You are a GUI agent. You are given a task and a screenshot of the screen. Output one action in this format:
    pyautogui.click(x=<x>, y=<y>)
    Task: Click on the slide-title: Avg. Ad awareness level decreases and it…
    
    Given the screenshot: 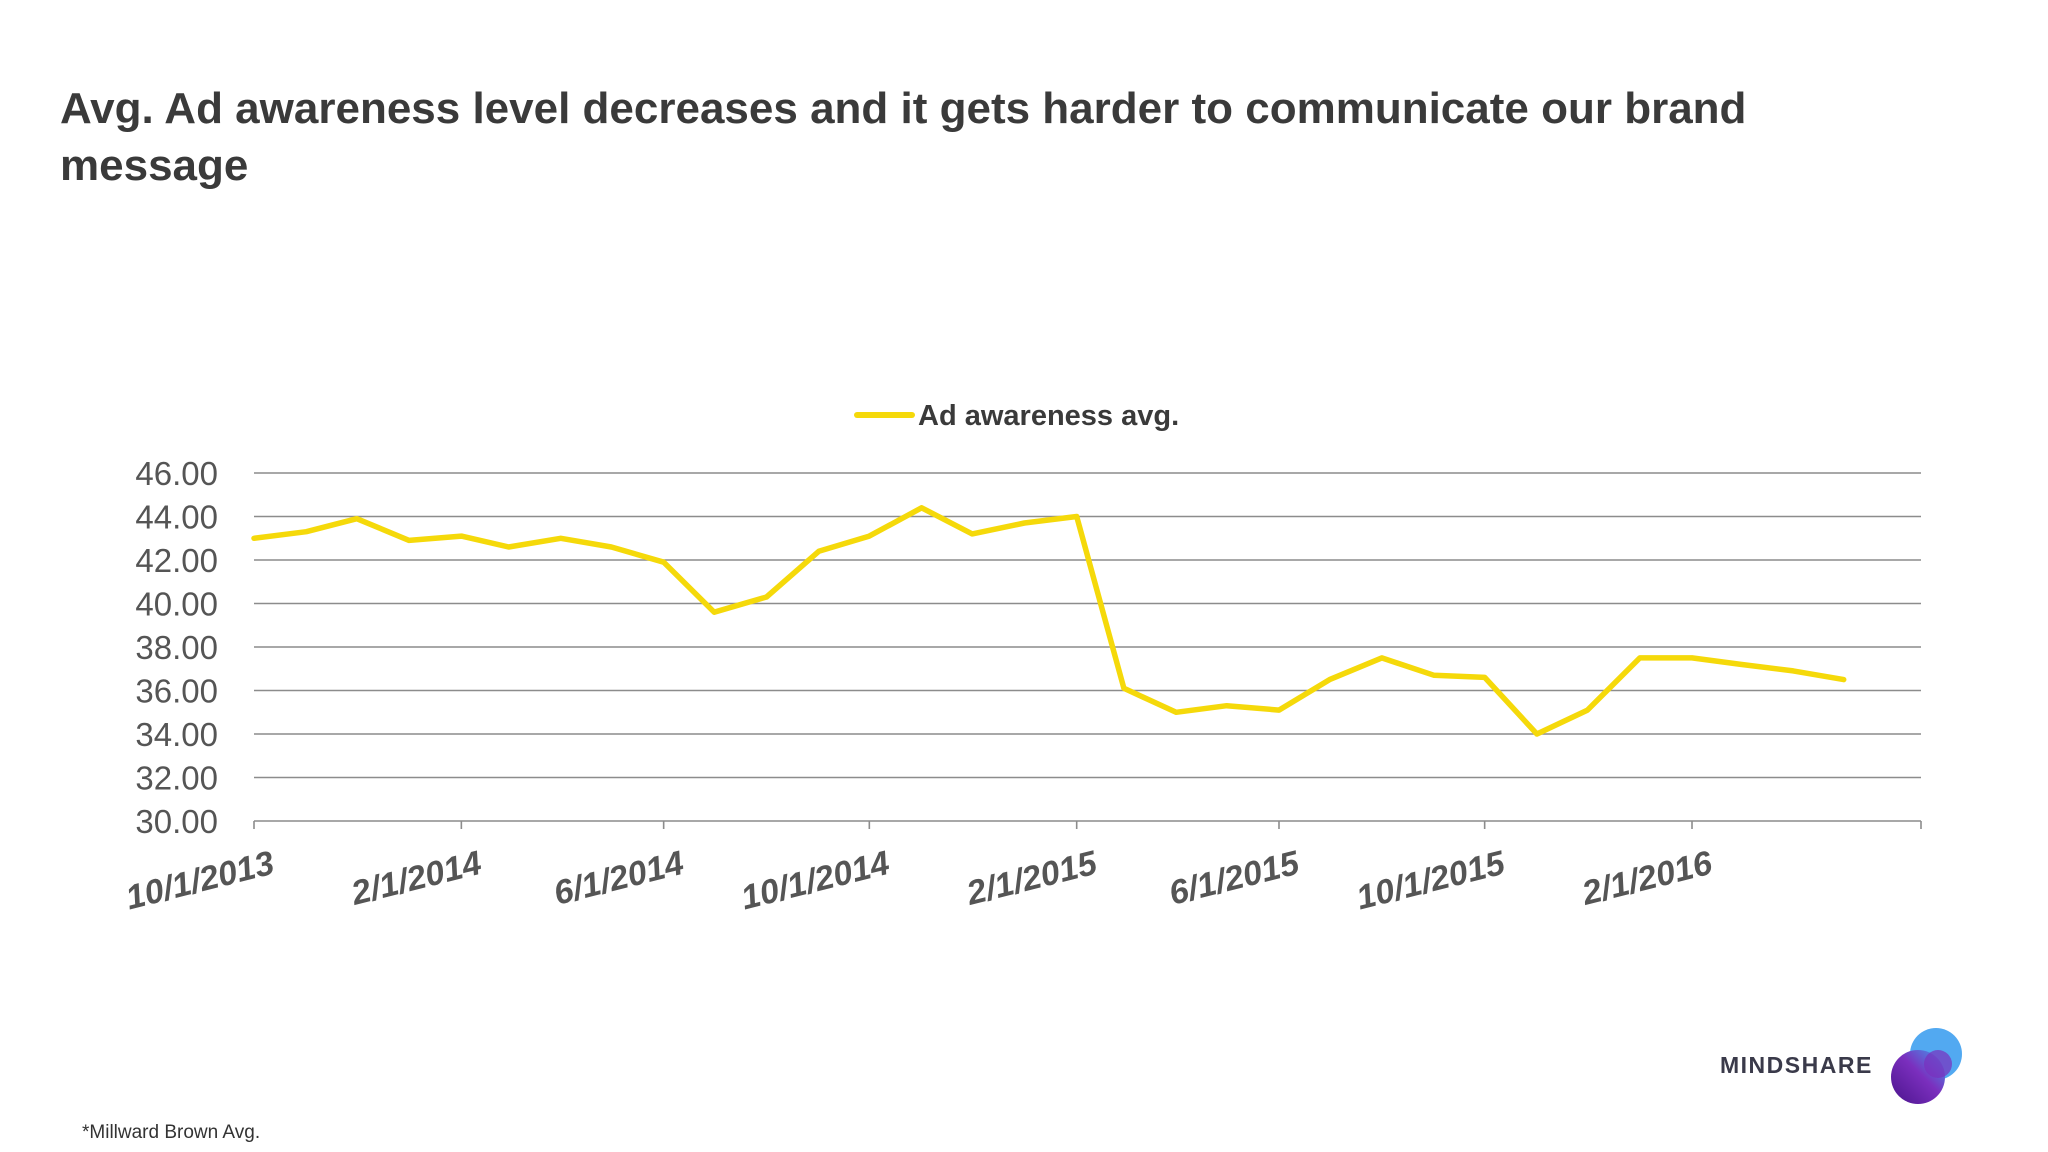 What is the action you would take?
    pyautogui.click(x=903, y=137)
    